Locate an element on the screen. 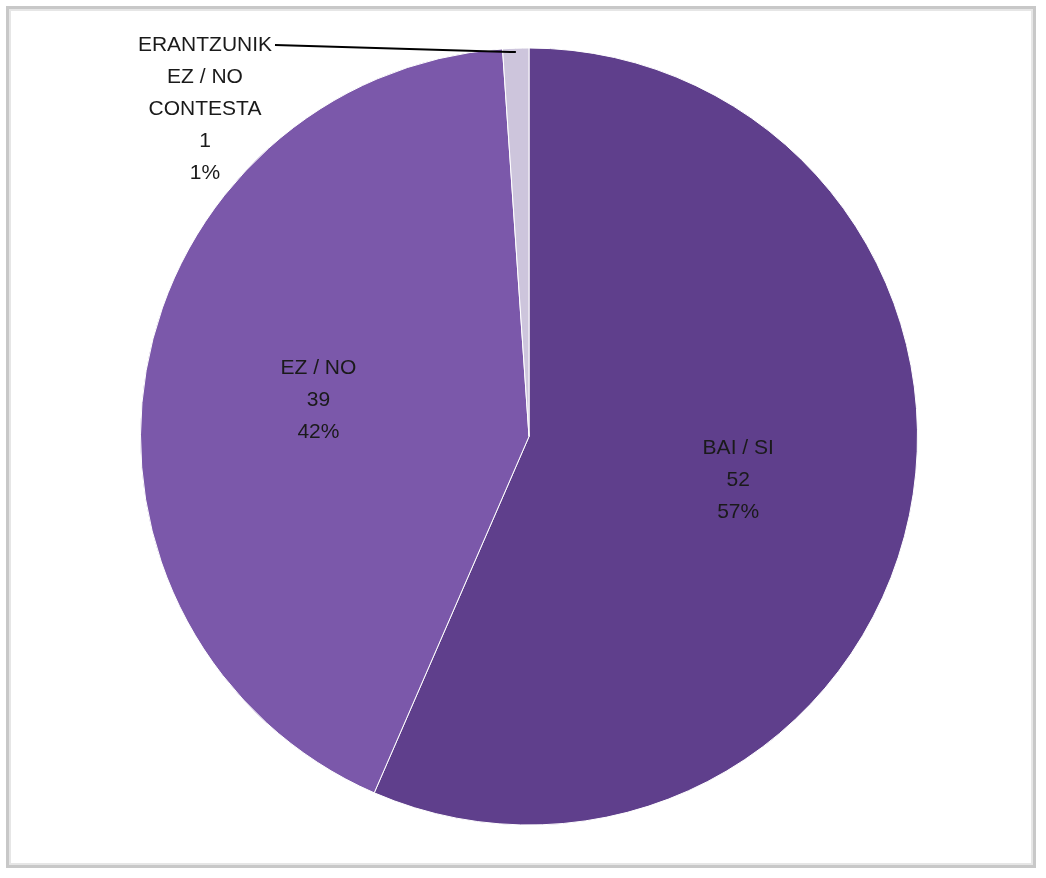  data-label: 52 57% is located at coordinates (738, 494).